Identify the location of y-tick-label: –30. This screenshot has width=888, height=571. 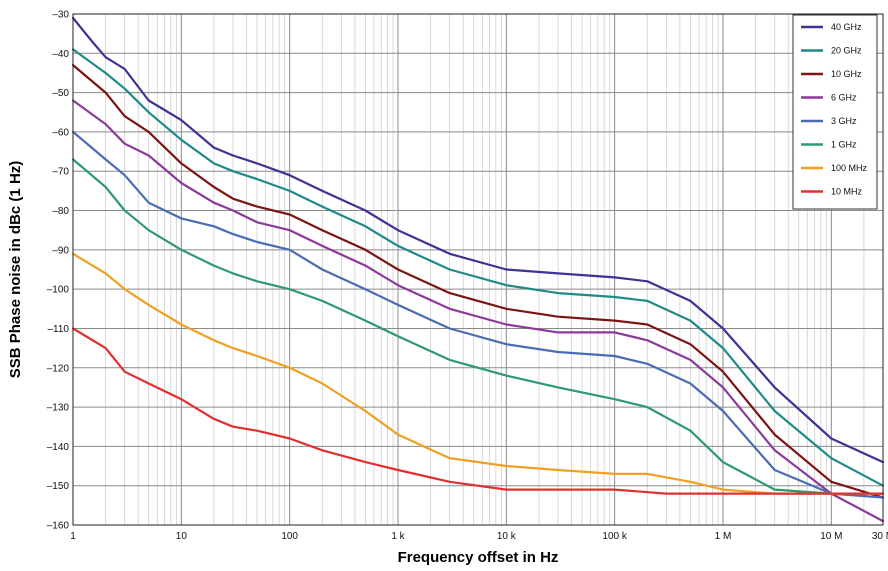
(60, 15).